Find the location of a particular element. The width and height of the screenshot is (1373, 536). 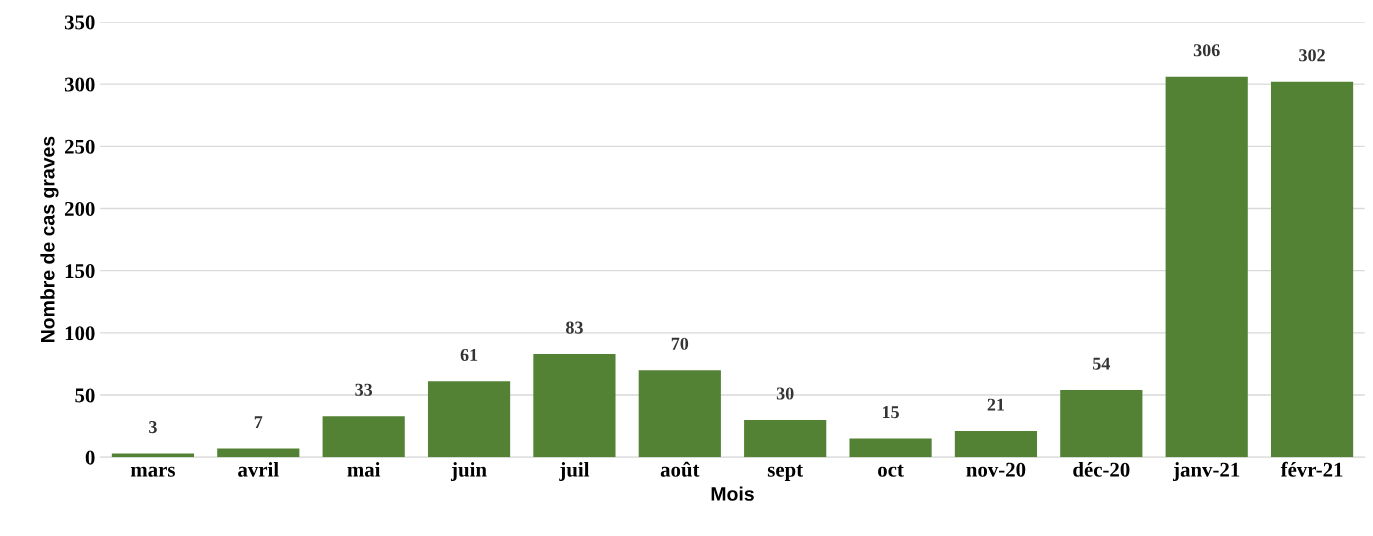

y-tick-label: 0 is located at coordinates (90, 457).